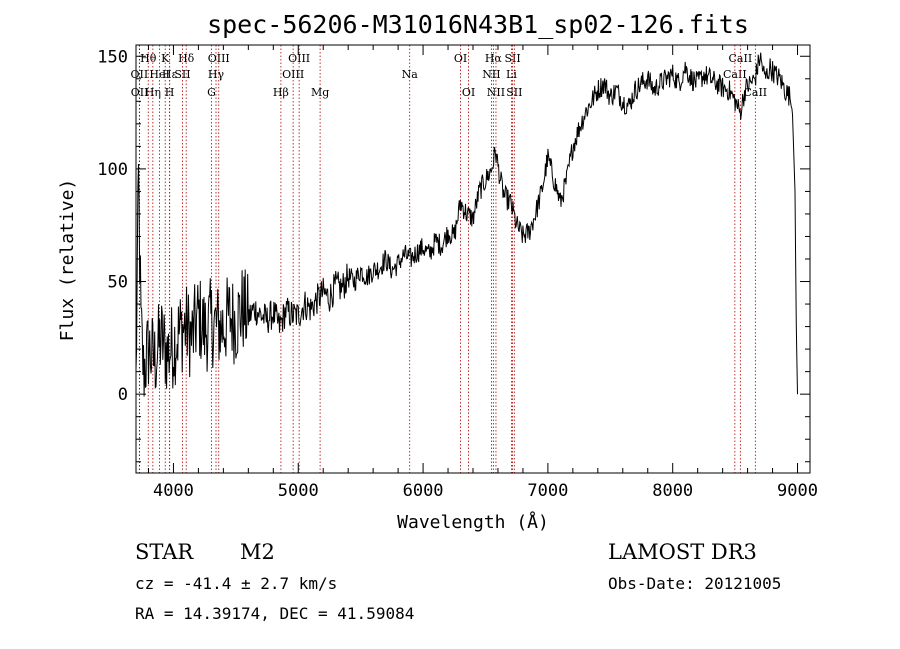 This screenshot has width=900, height=649. Describe the element at coordinates (140, 92) in the screenshot. I see `spectral-line-label: OII` at that location.